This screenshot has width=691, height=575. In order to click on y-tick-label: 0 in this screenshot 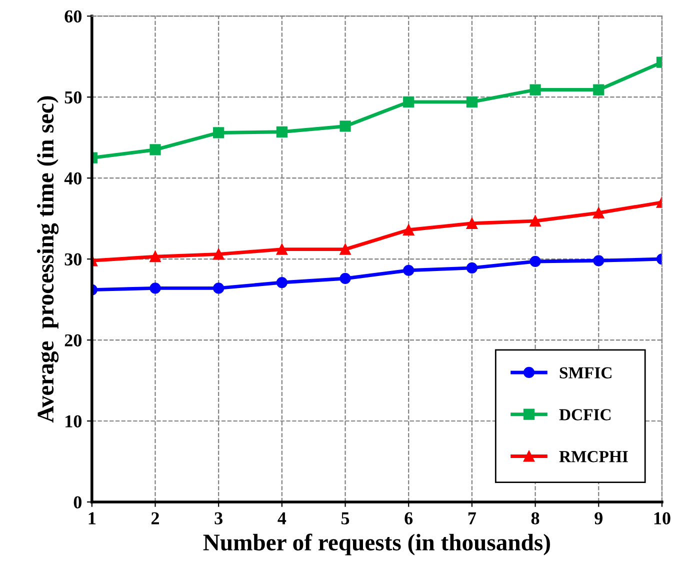, I will do `click(78, 502)`.